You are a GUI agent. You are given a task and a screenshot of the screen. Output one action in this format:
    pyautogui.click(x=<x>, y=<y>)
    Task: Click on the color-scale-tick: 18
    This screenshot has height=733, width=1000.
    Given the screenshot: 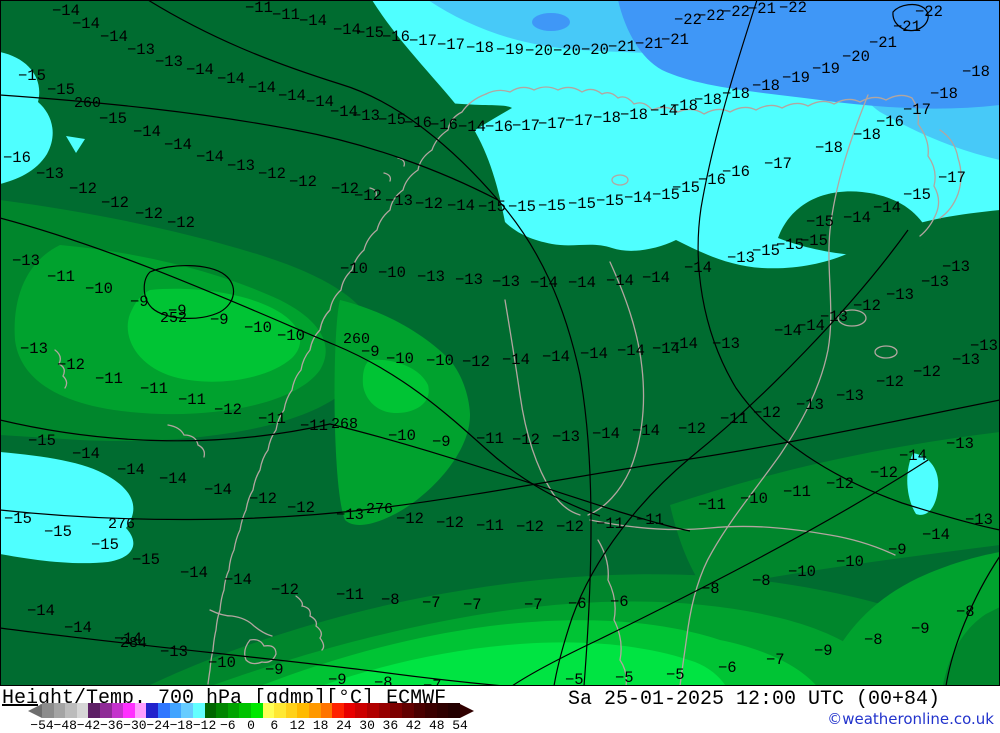 What is the action you would take?
    pyautogui.click(x=320, y=725)
    